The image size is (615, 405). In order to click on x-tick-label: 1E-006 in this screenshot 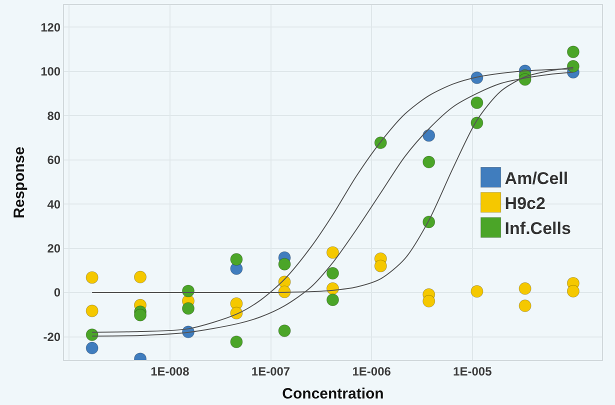, I will do `click(372, 371)`.